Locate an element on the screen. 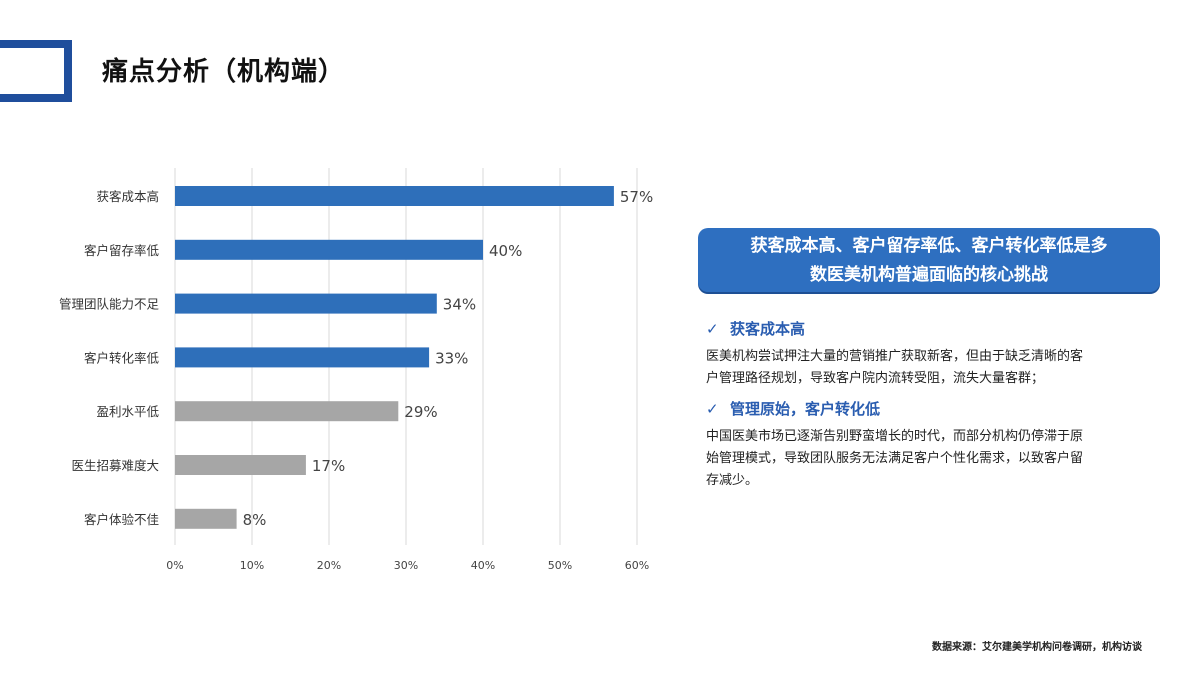 This screenshot has width=1200, height=675. data-source-note: 数据来源：艾尔建美学机构问卷调研，机构访谈 is located at coordinates (1037, 647).